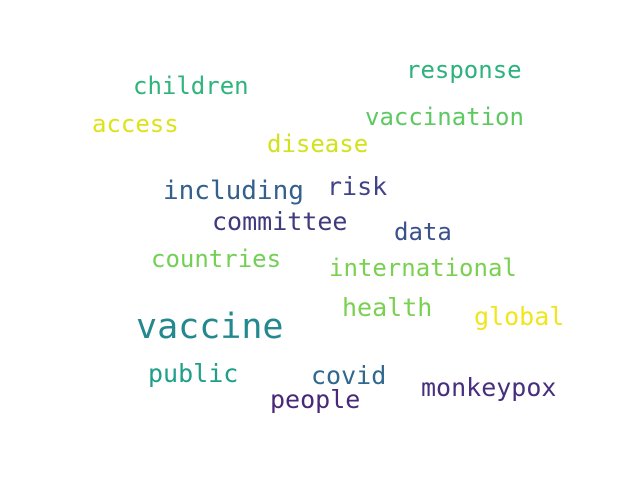 The width and height of the screenshot is (640, 480). I want to click on word-public: public, so click(193, 373).